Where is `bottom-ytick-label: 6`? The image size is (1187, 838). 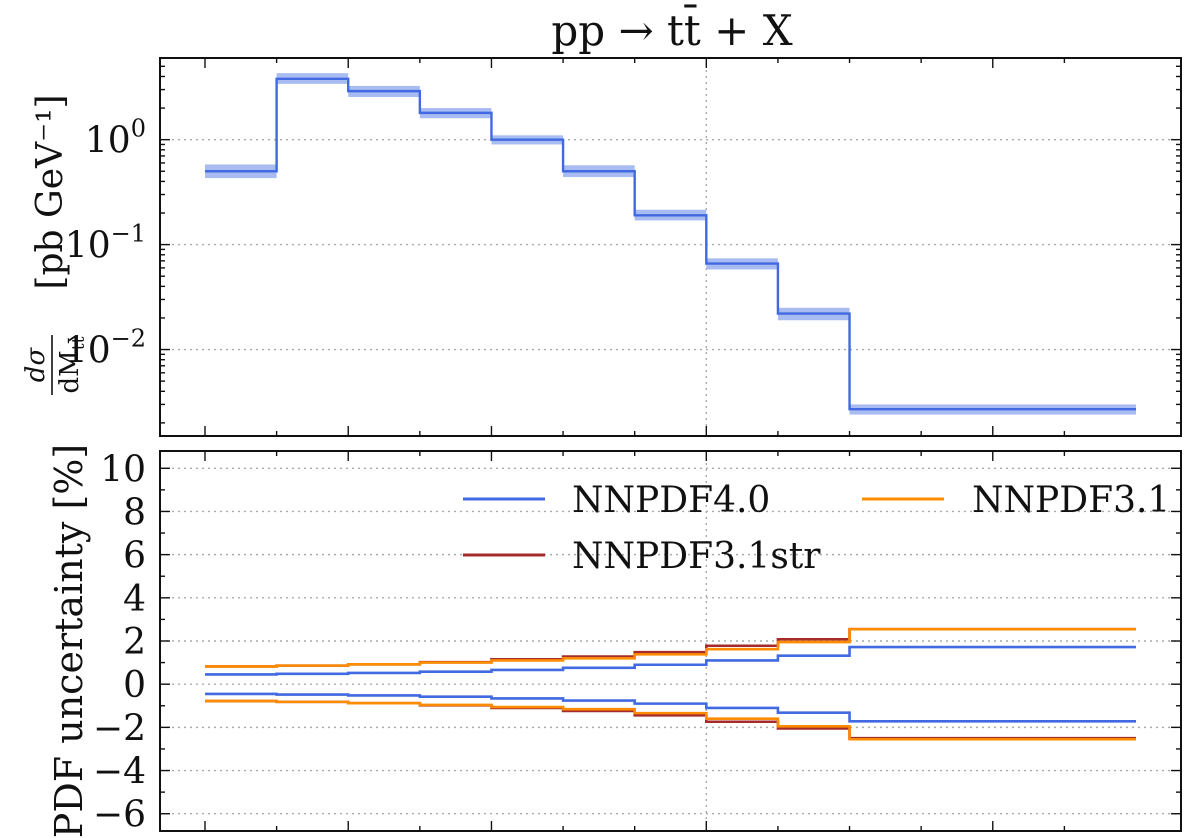
bottom-ytick-label: 6 is located at coordinates (134, 556).